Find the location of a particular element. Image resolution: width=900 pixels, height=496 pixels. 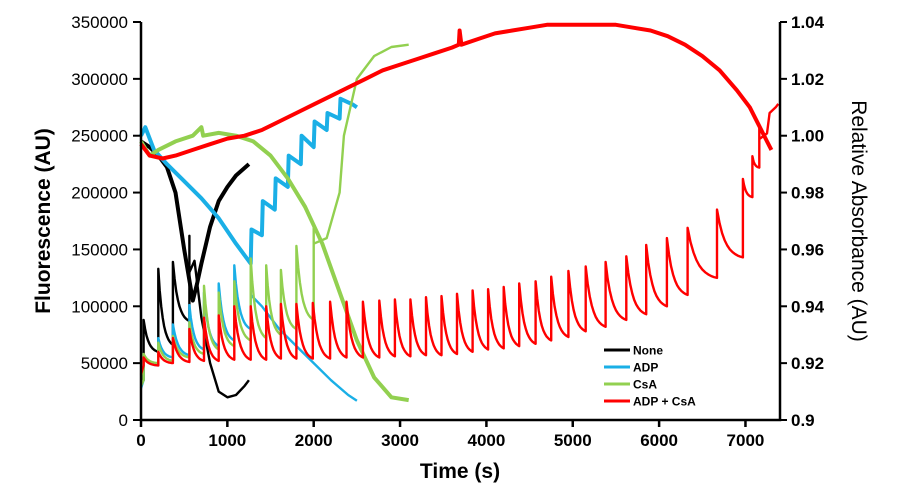

y-tick-label: 250000 is located at coordinates (99, 136).